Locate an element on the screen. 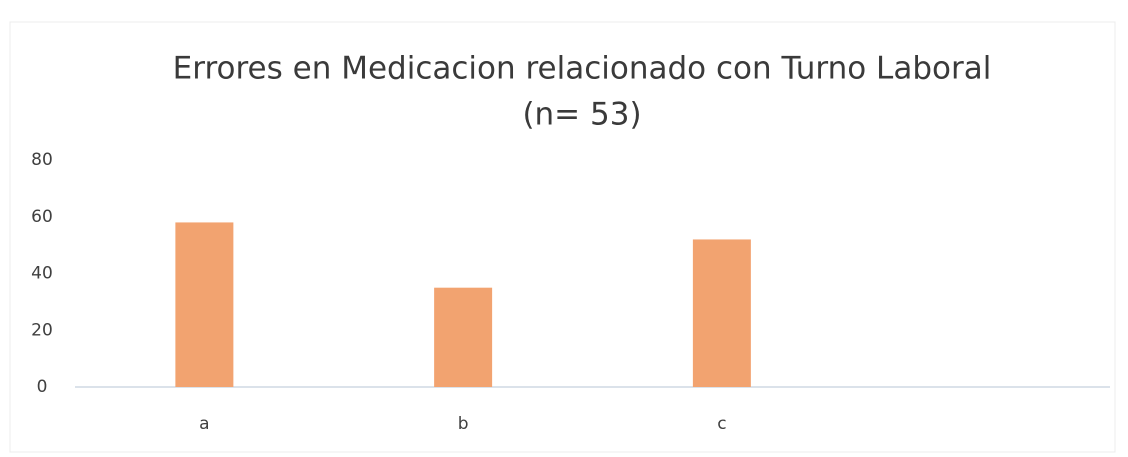  x-tick-label: a is located at coordinates (204, 424).